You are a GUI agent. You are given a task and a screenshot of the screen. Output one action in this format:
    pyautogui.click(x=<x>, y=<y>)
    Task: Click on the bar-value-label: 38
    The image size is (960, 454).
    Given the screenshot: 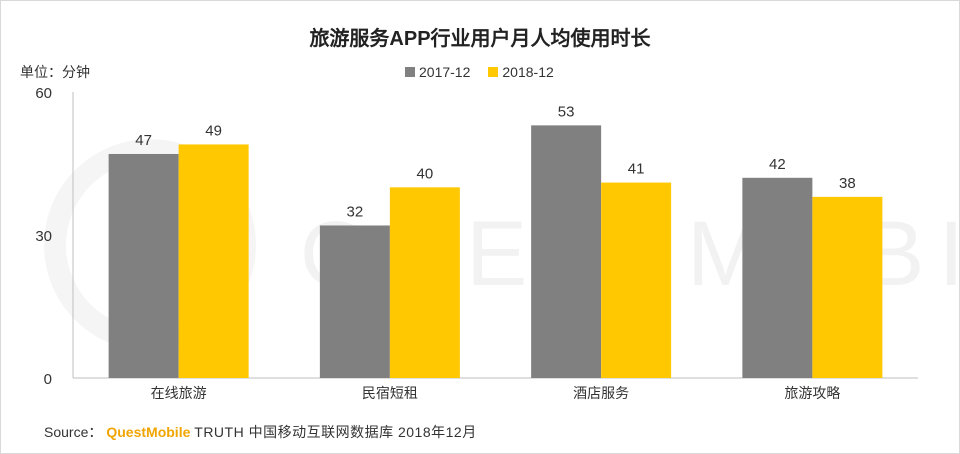 What is the action you would take?
    pyautogui.click(x=847, y=183)
    